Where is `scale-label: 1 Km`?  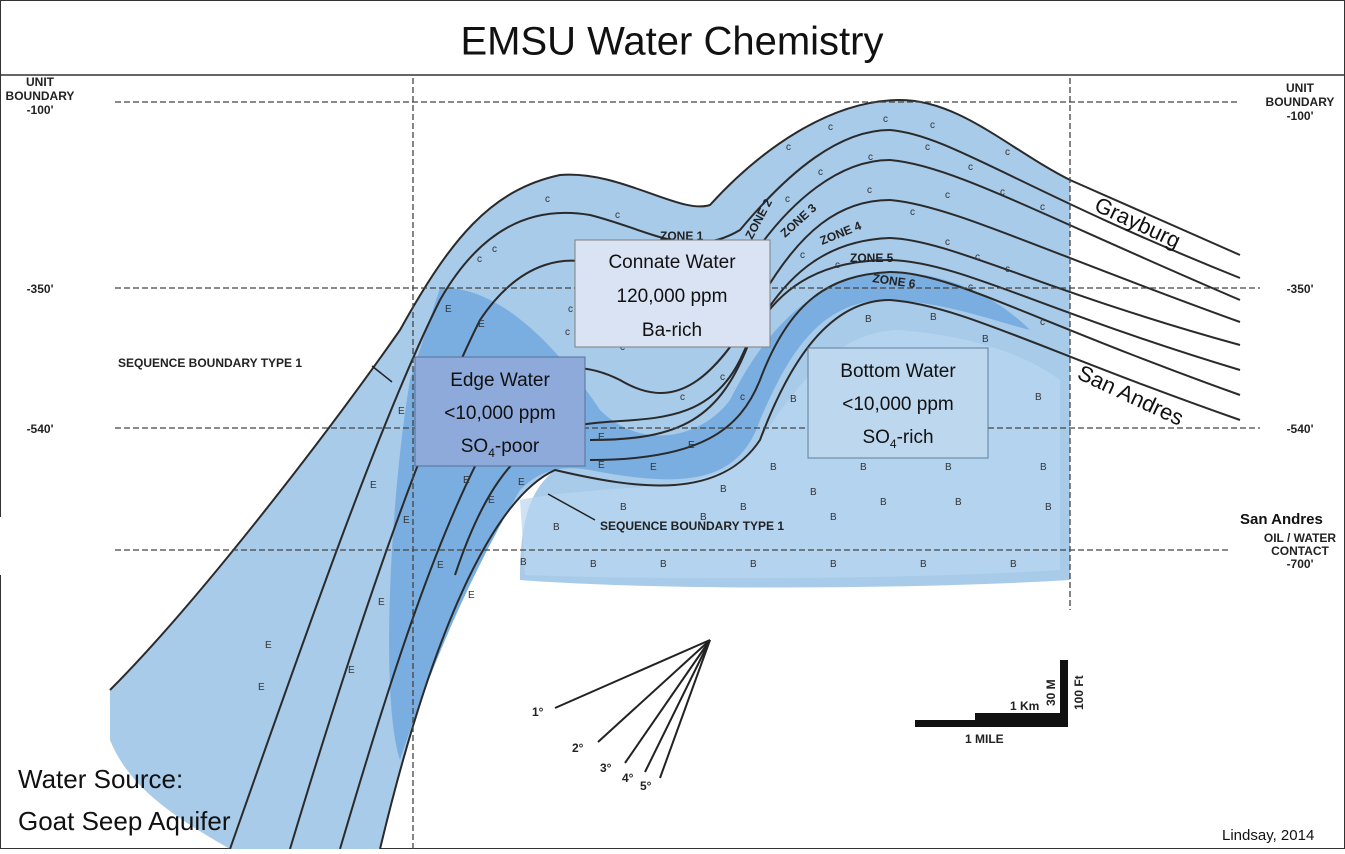 scale-label: 1 Km is located at coordinates (1024, 706).